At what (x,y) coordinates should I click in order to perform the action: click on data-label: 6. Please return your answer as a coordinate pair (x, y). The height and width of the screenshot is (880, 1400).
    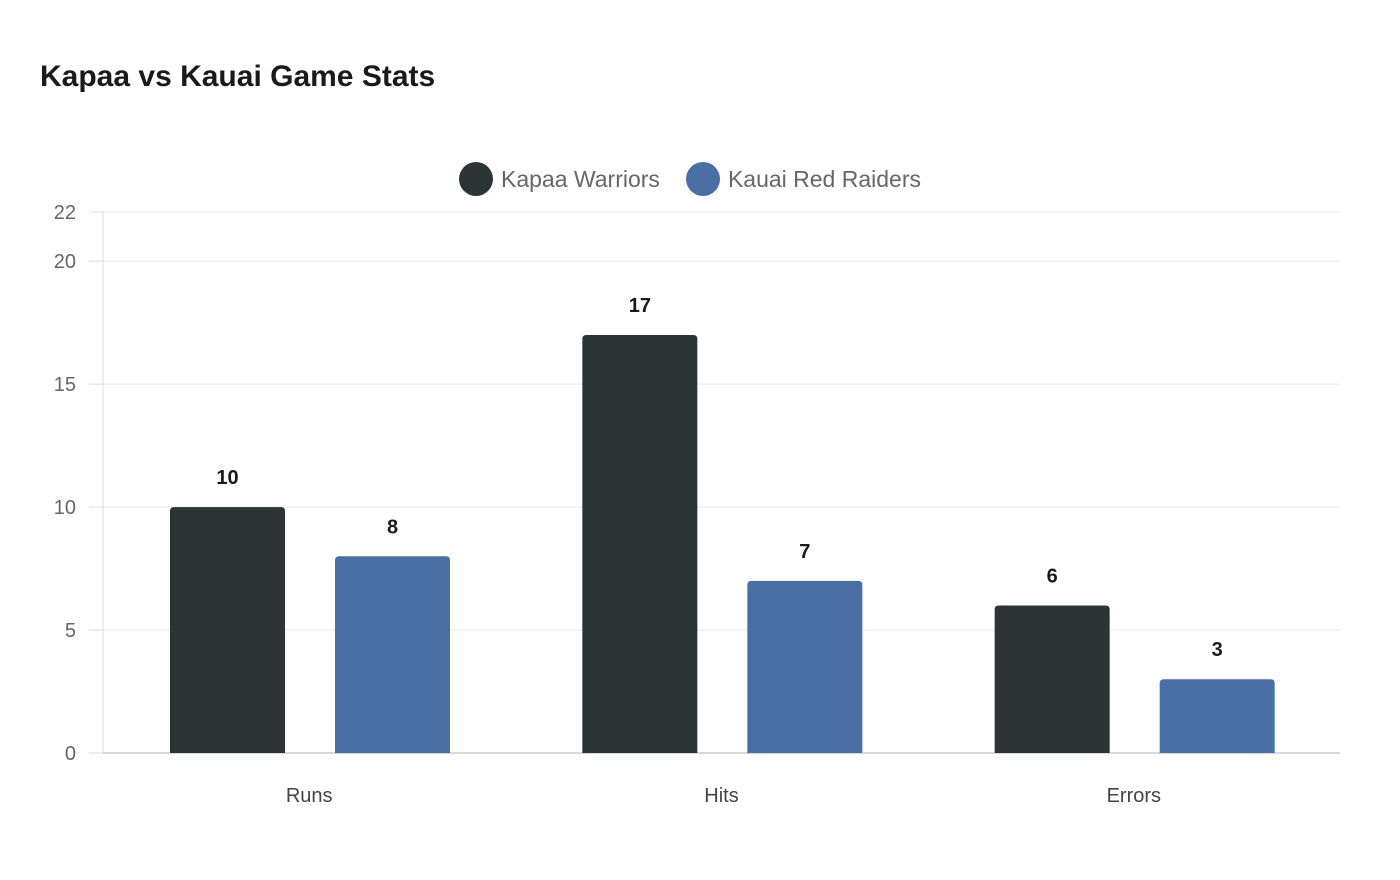
    Looking at the image, I should click on (1052, 576).